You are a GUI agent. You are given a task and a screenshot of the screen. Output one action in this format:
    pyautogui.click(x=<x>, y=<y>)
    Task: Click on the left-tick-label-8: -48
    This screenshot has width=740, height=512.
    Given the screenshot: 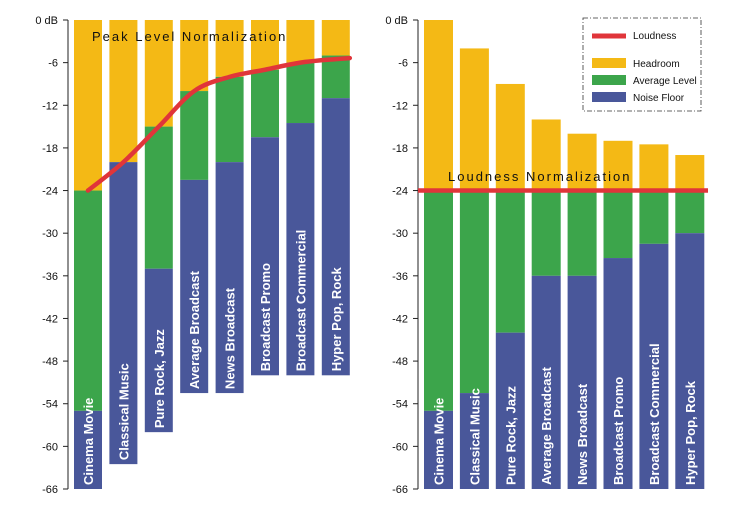 What is the action you would take?
    pyautogui.click(x=50, y=362)
    